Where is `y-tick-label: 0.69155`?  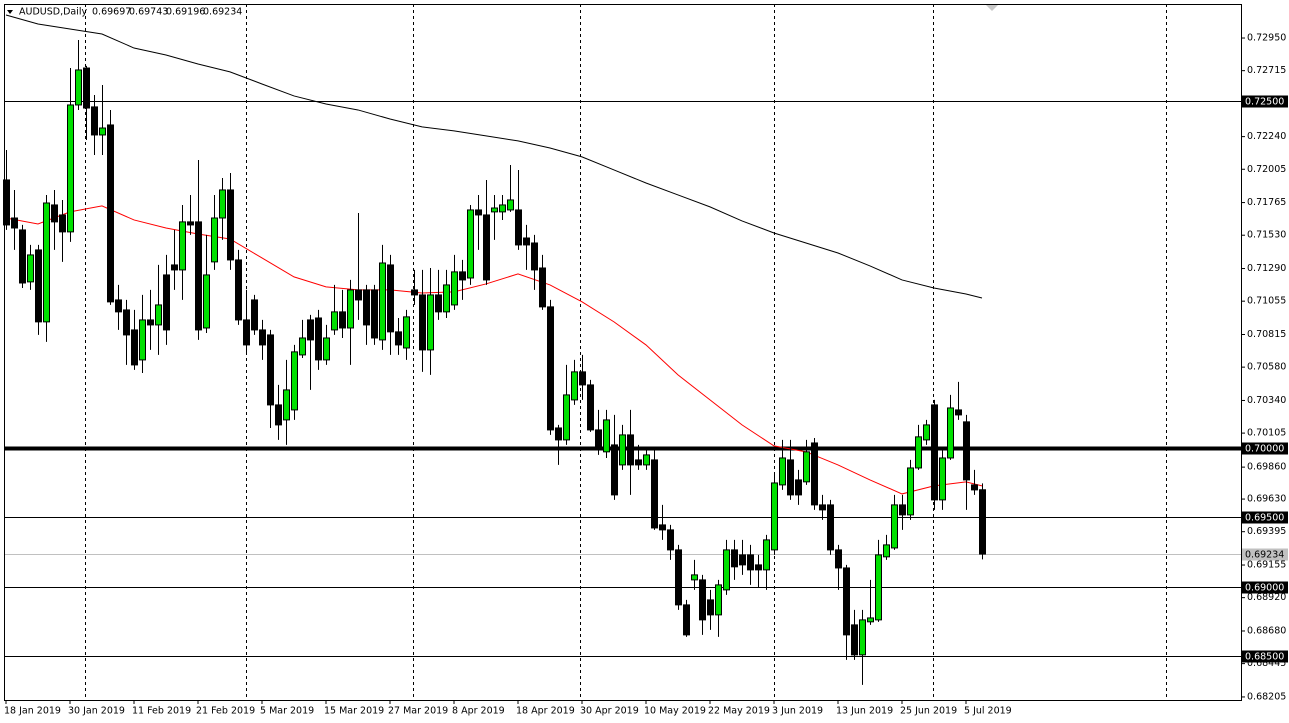
y-tick-label: 0.69155 is located at coordinates (1266, 565).